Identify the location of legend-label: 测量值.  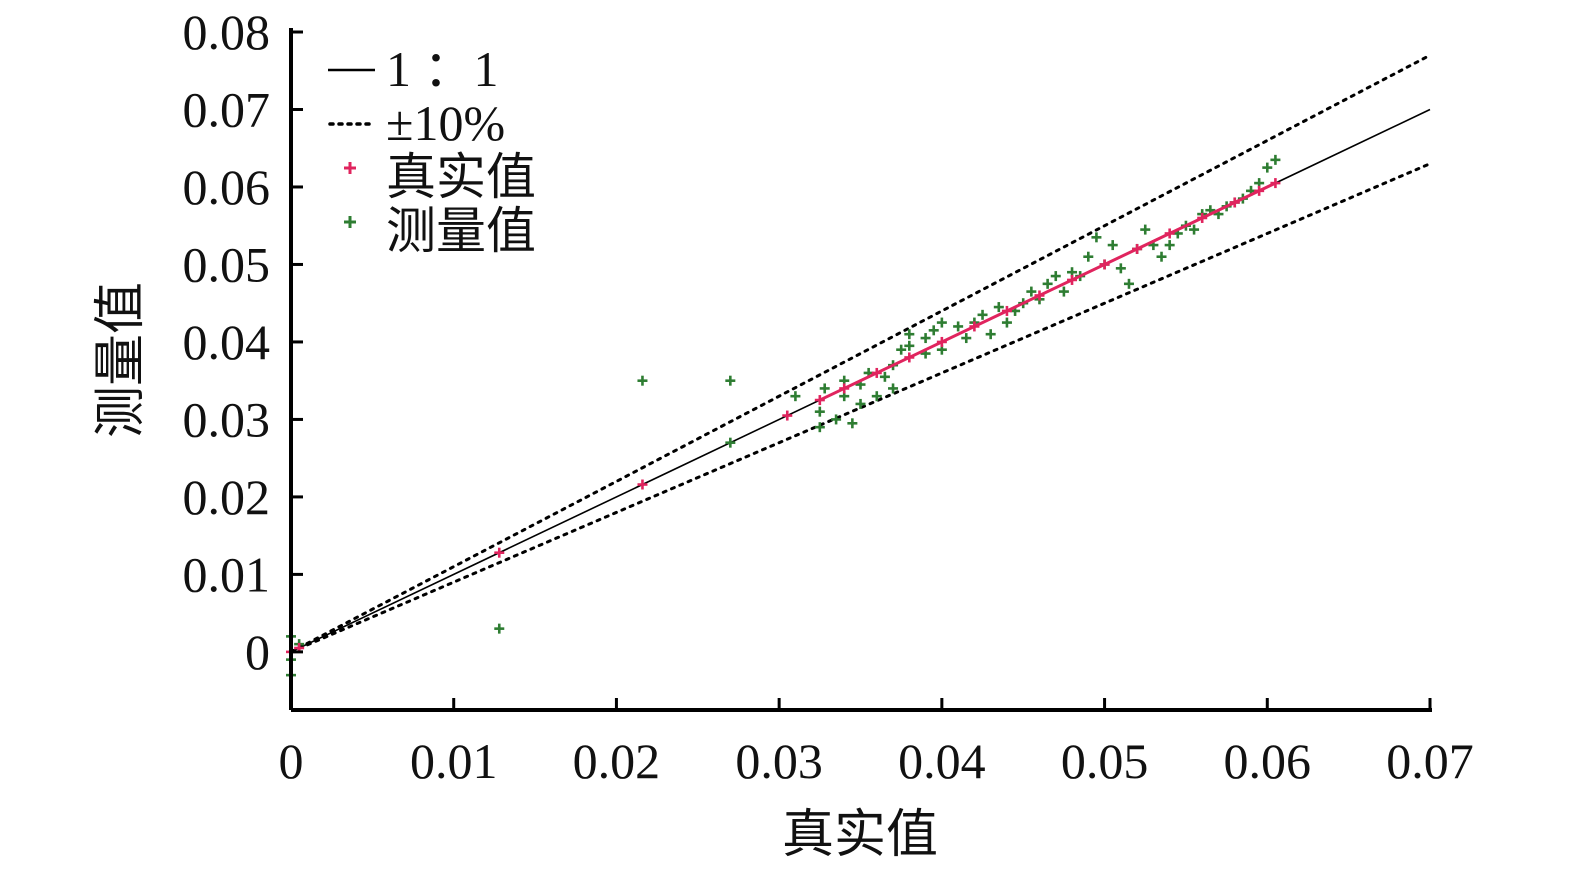
(461, 231).